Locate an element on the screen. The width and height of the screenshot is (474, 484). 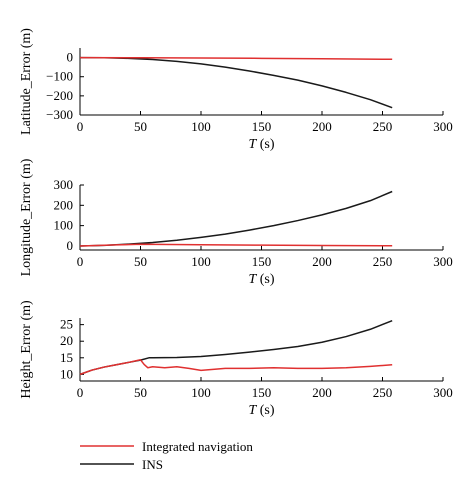
longitude-x-tick-label: 0 is located at coordinates (80, 261).